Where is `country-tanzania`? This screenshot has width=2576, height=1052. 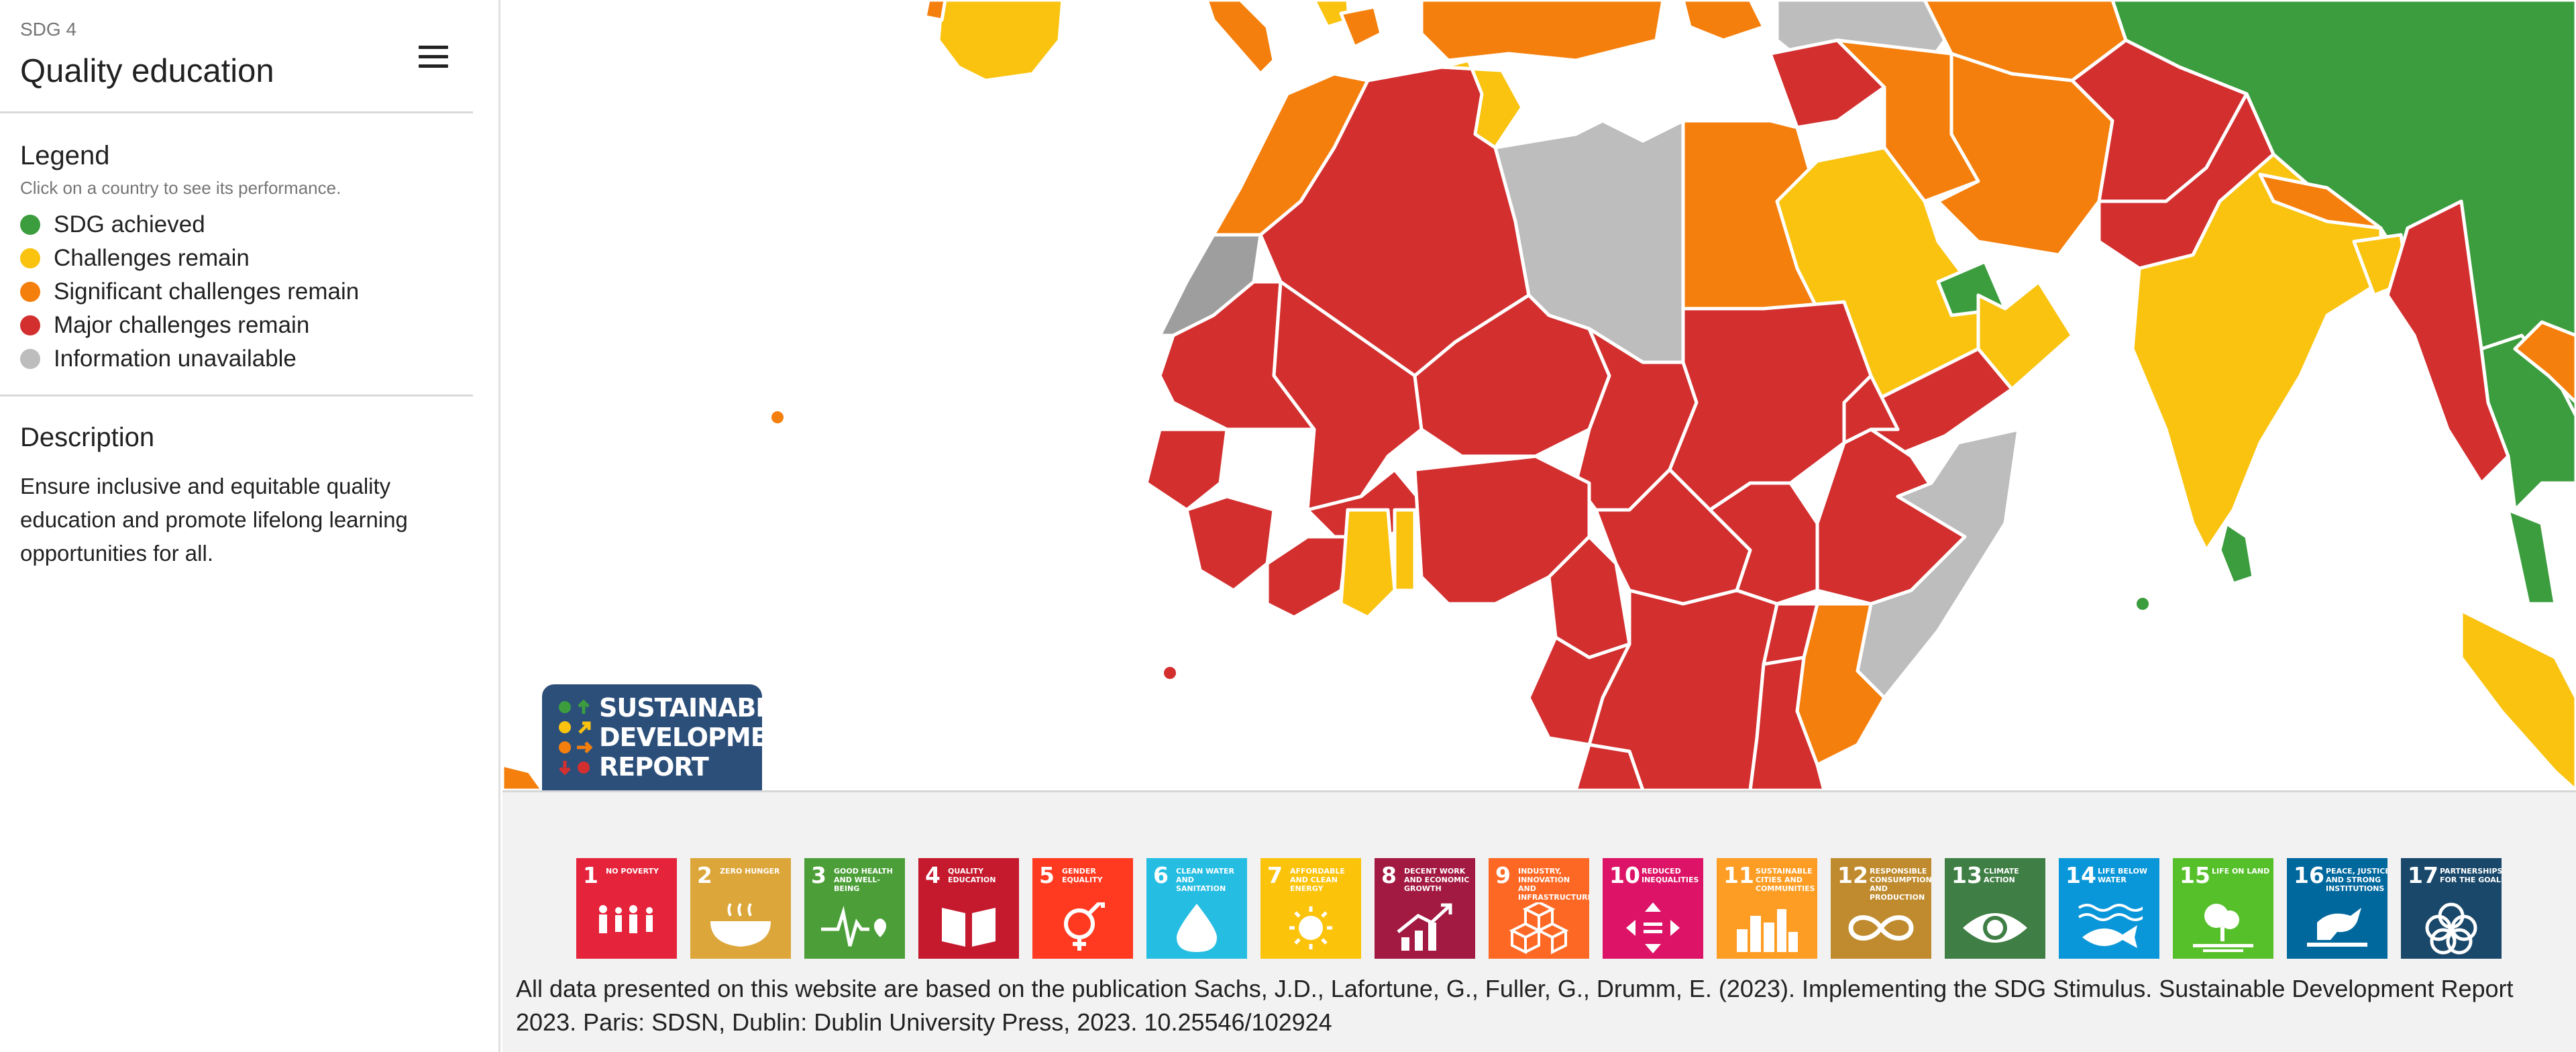
country-tanzania is located at coordinates (1787, 722).